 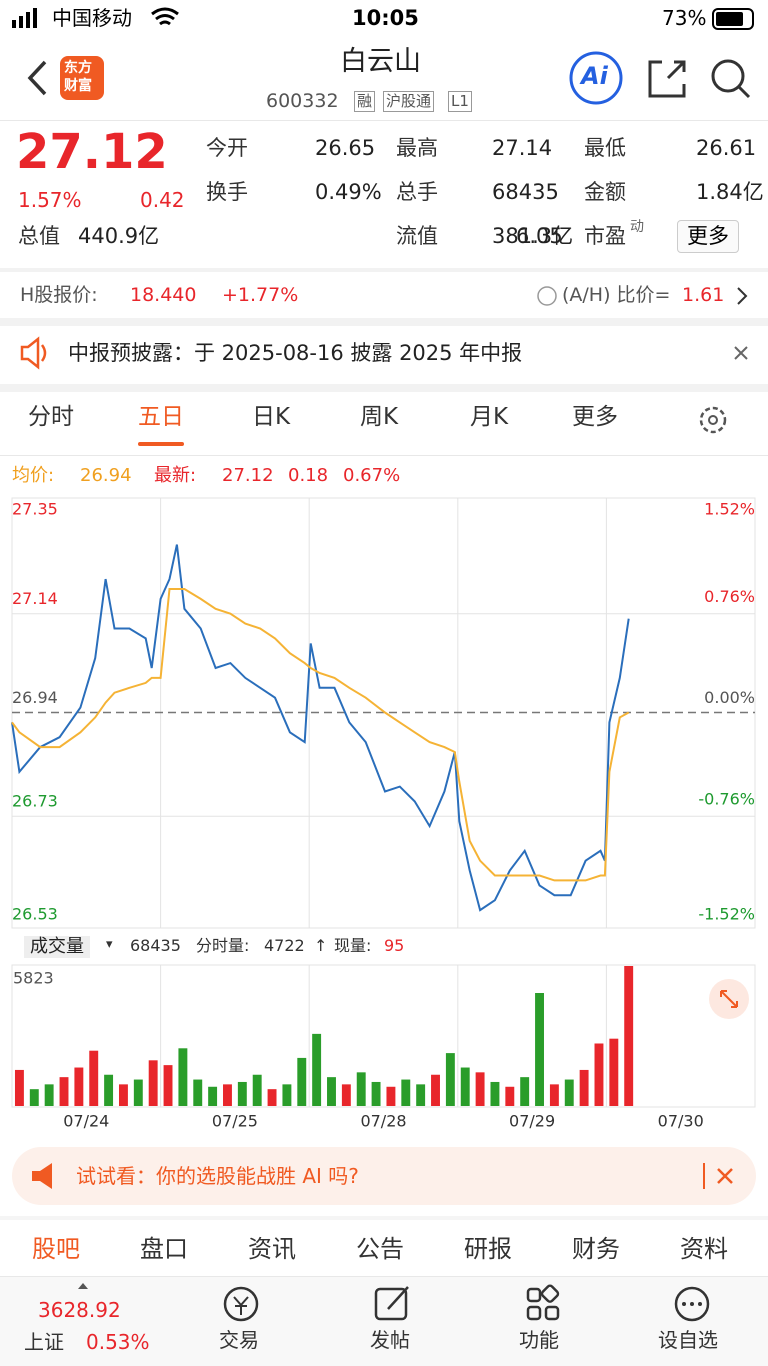 I want to click on field-label: 今开, so click(x=227, y=148).